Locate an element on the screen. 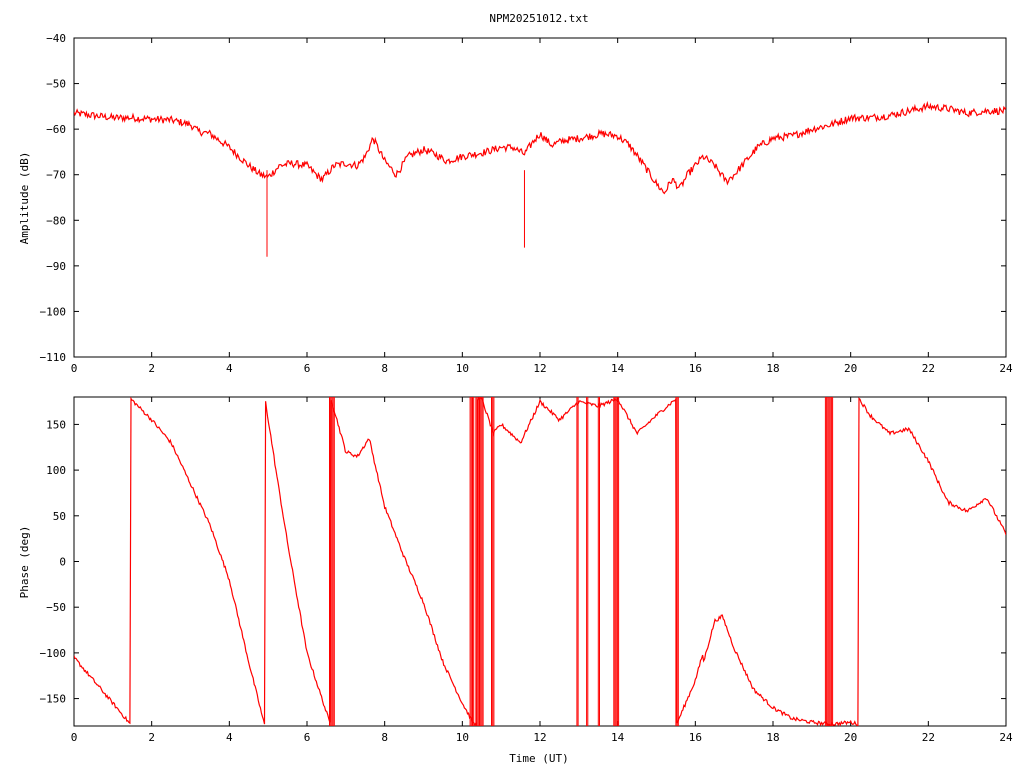 This screenshot has height=768, width=1024. amplitude-y-tick-label: −40 is located at coordinates (56, 38).